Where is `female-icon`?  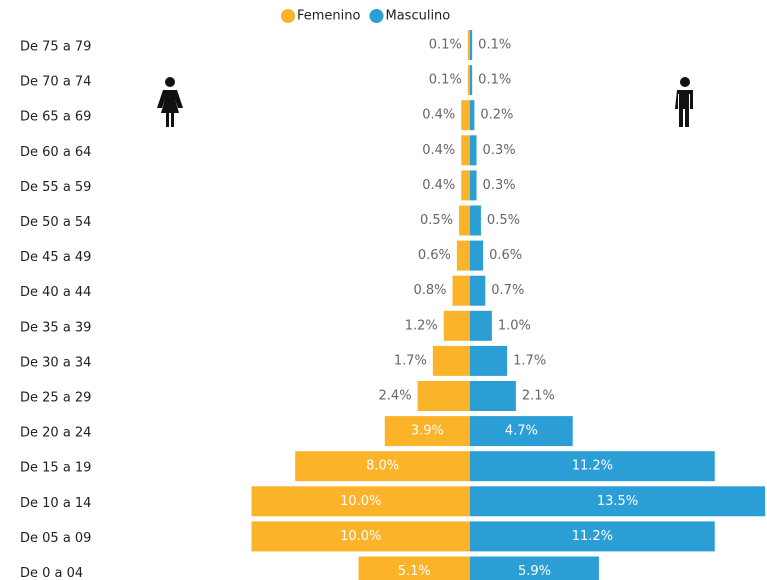 female-icon is located at coordinates (170, 102).